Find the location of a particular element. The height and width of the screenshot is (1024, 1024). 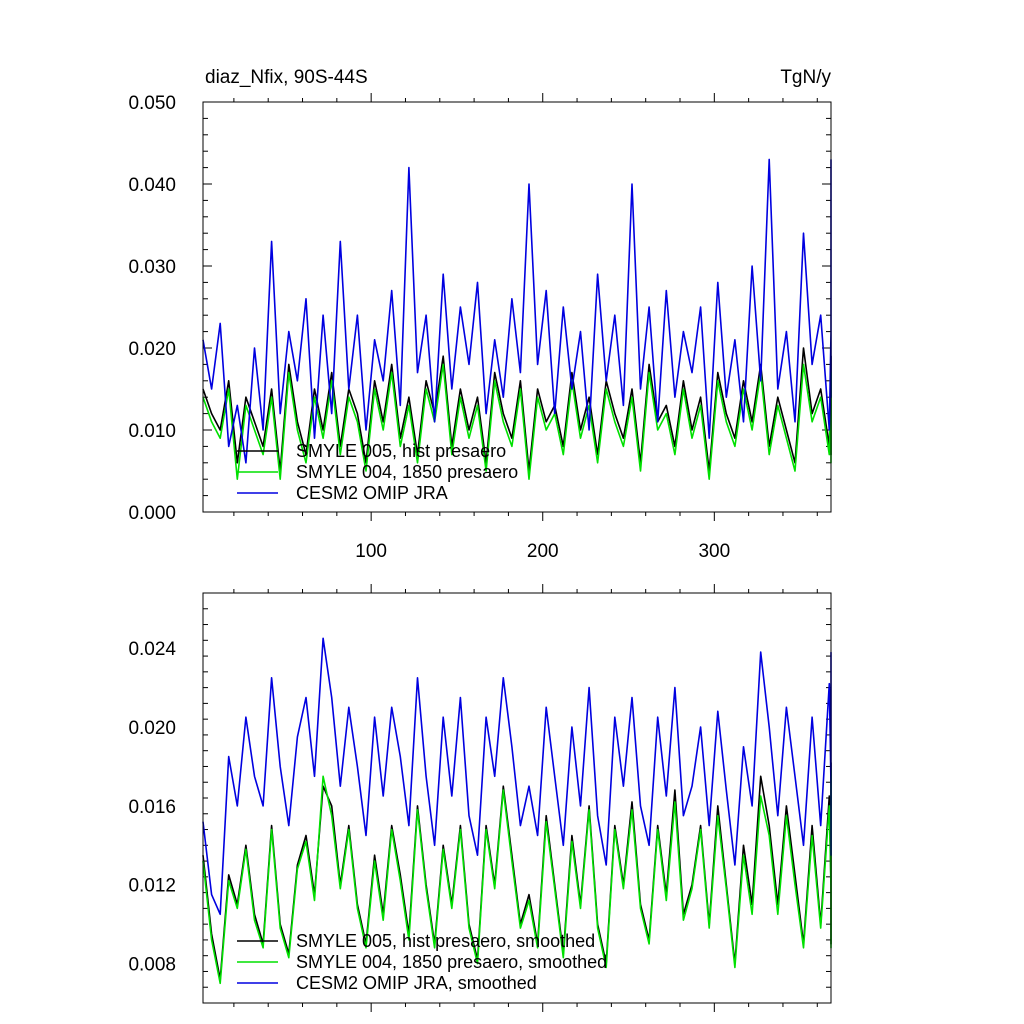

top-x-tick-label: 300 is located at coordinates (714, 551).